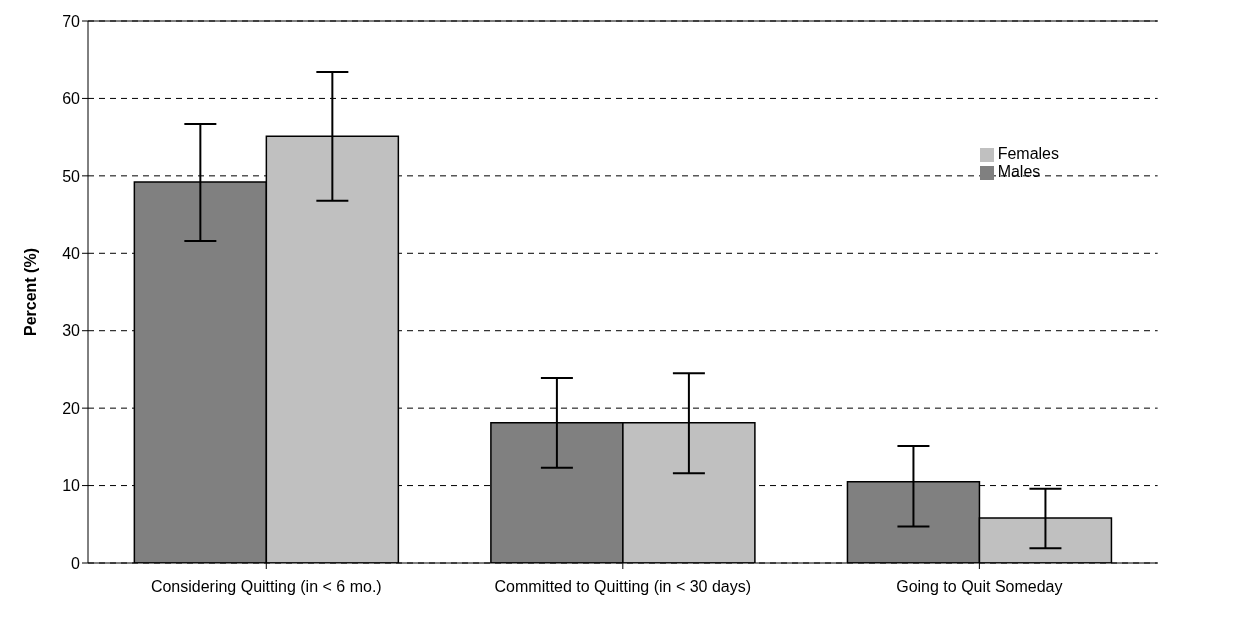 The height and width of the screenshot is (641, 1257). Describe the element at coordinates (71, 253) in the screenshot. I see `y-tick-label: 40` at that location.